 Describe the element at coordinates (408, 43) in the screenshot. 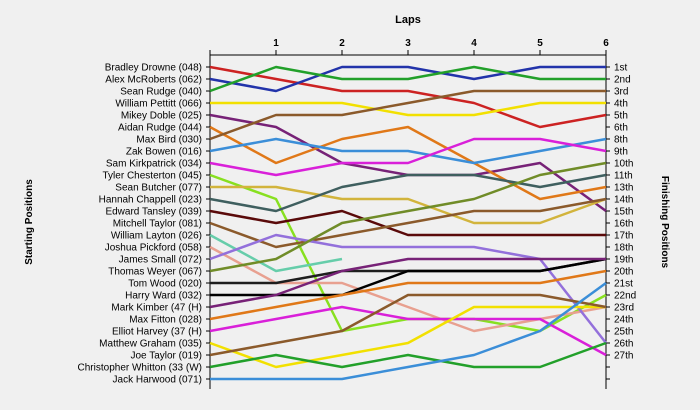

I see `x-tick-label: 3` at that location.